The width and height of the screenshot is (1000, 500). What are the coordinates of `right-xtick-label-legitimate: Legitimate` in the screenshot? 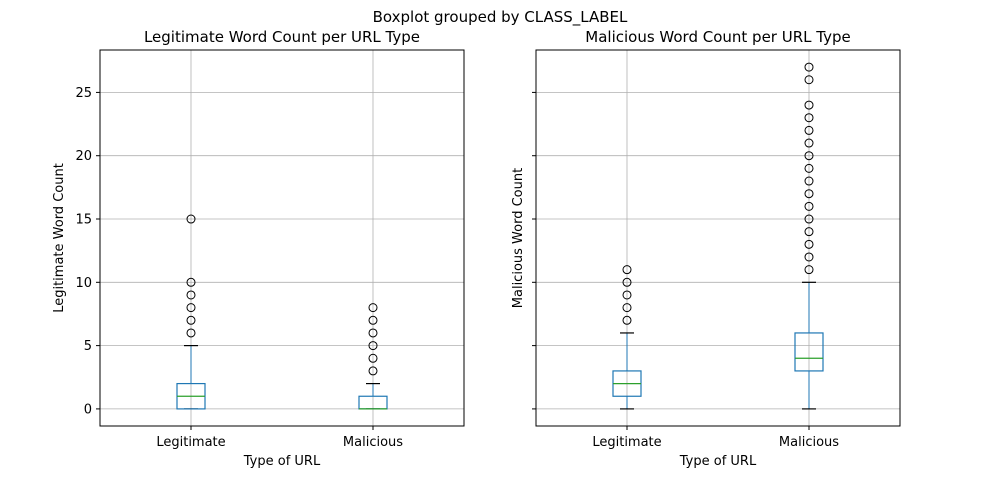 It's located at (626, 442).